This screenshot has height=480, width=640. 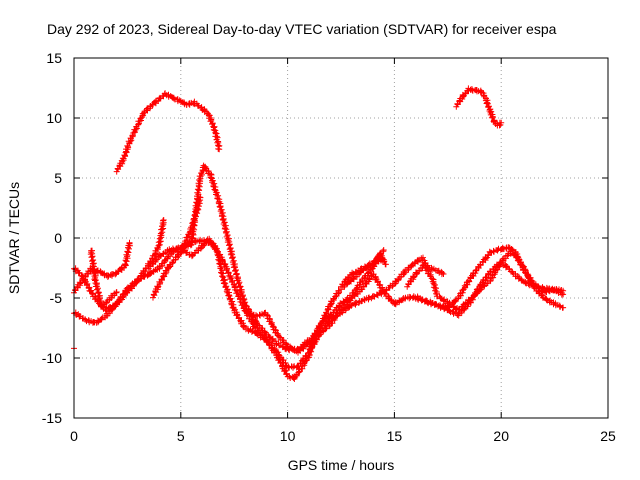 I want to click on series-arc-a, so click(x=168, y=132).